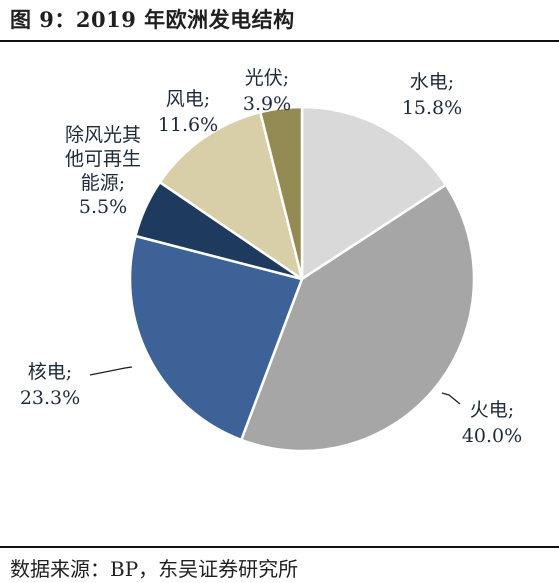 This screenshot has width=559, height=583. What do you see at coordinates (451, 398) in the screenshot?
I see `leader-line-thermal` at bounding box center [451, 398].